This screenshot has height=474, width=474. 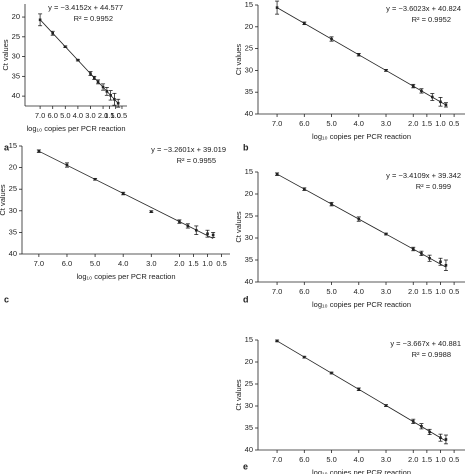 I want to click on panel-label: d, so click(x=246, y=299).